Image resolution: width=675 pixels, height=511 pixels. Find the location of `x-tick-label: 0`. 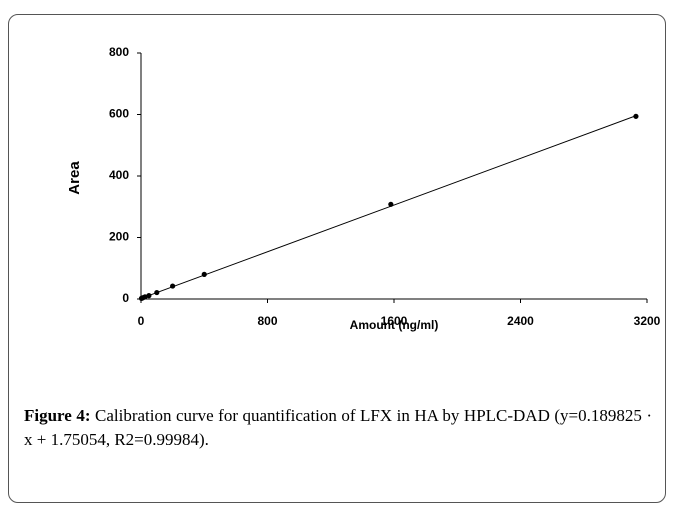

x-tick-label: 0 is located at coordinates (141, 321).